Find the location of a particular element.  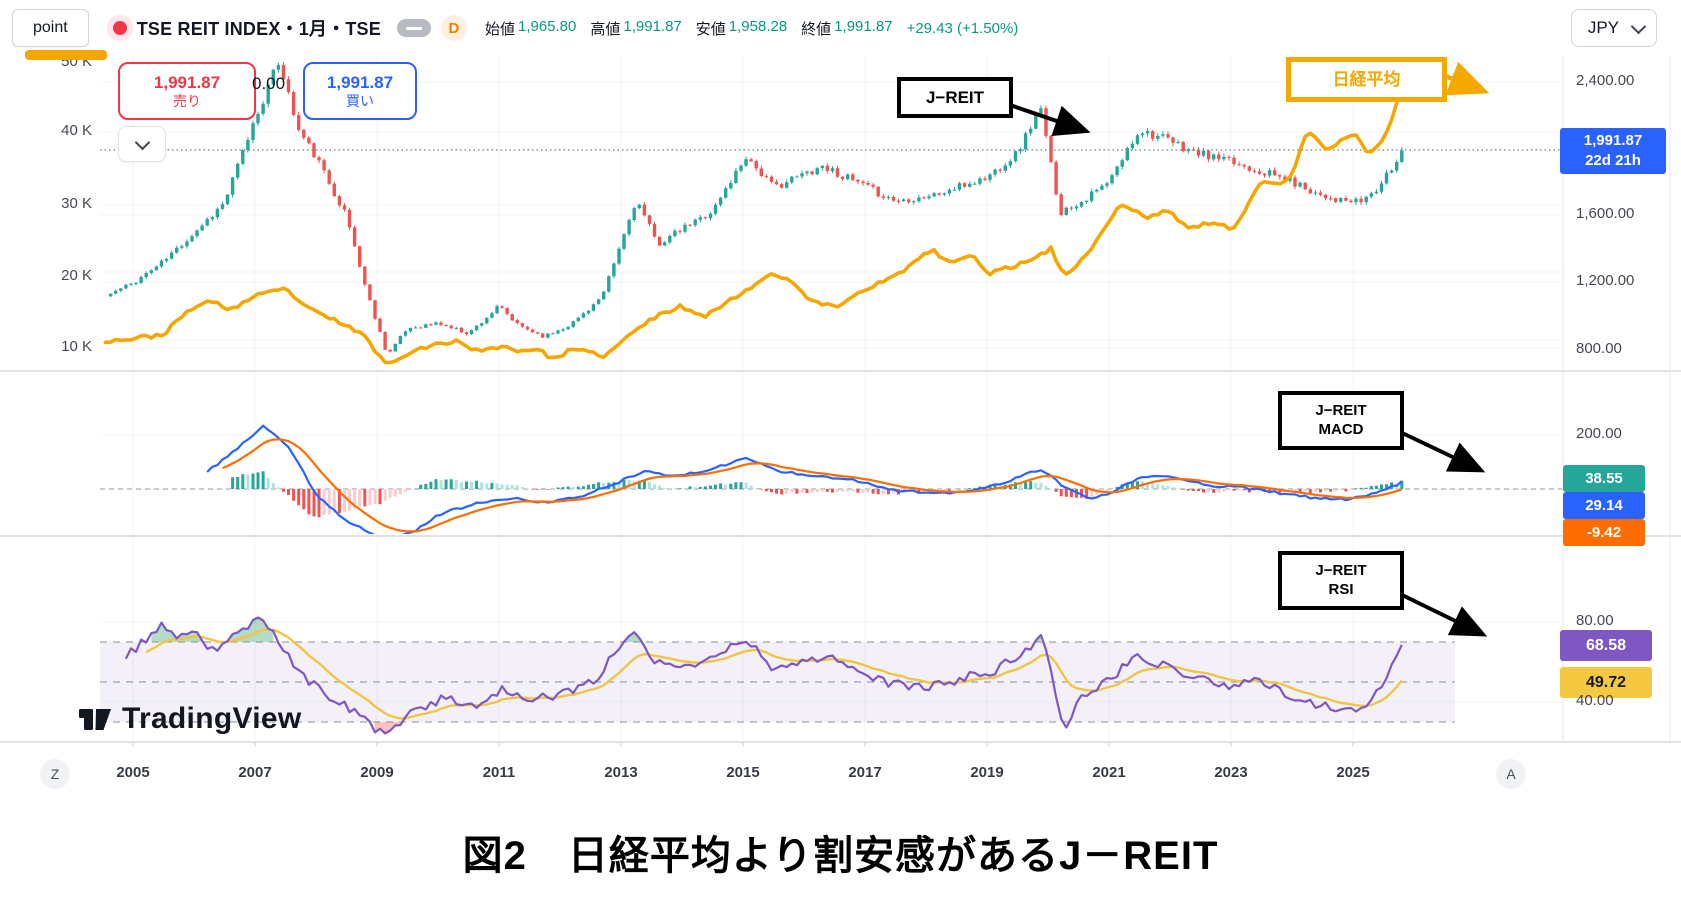

close-value: 1,991.87 is located at coordinates (863, 26).